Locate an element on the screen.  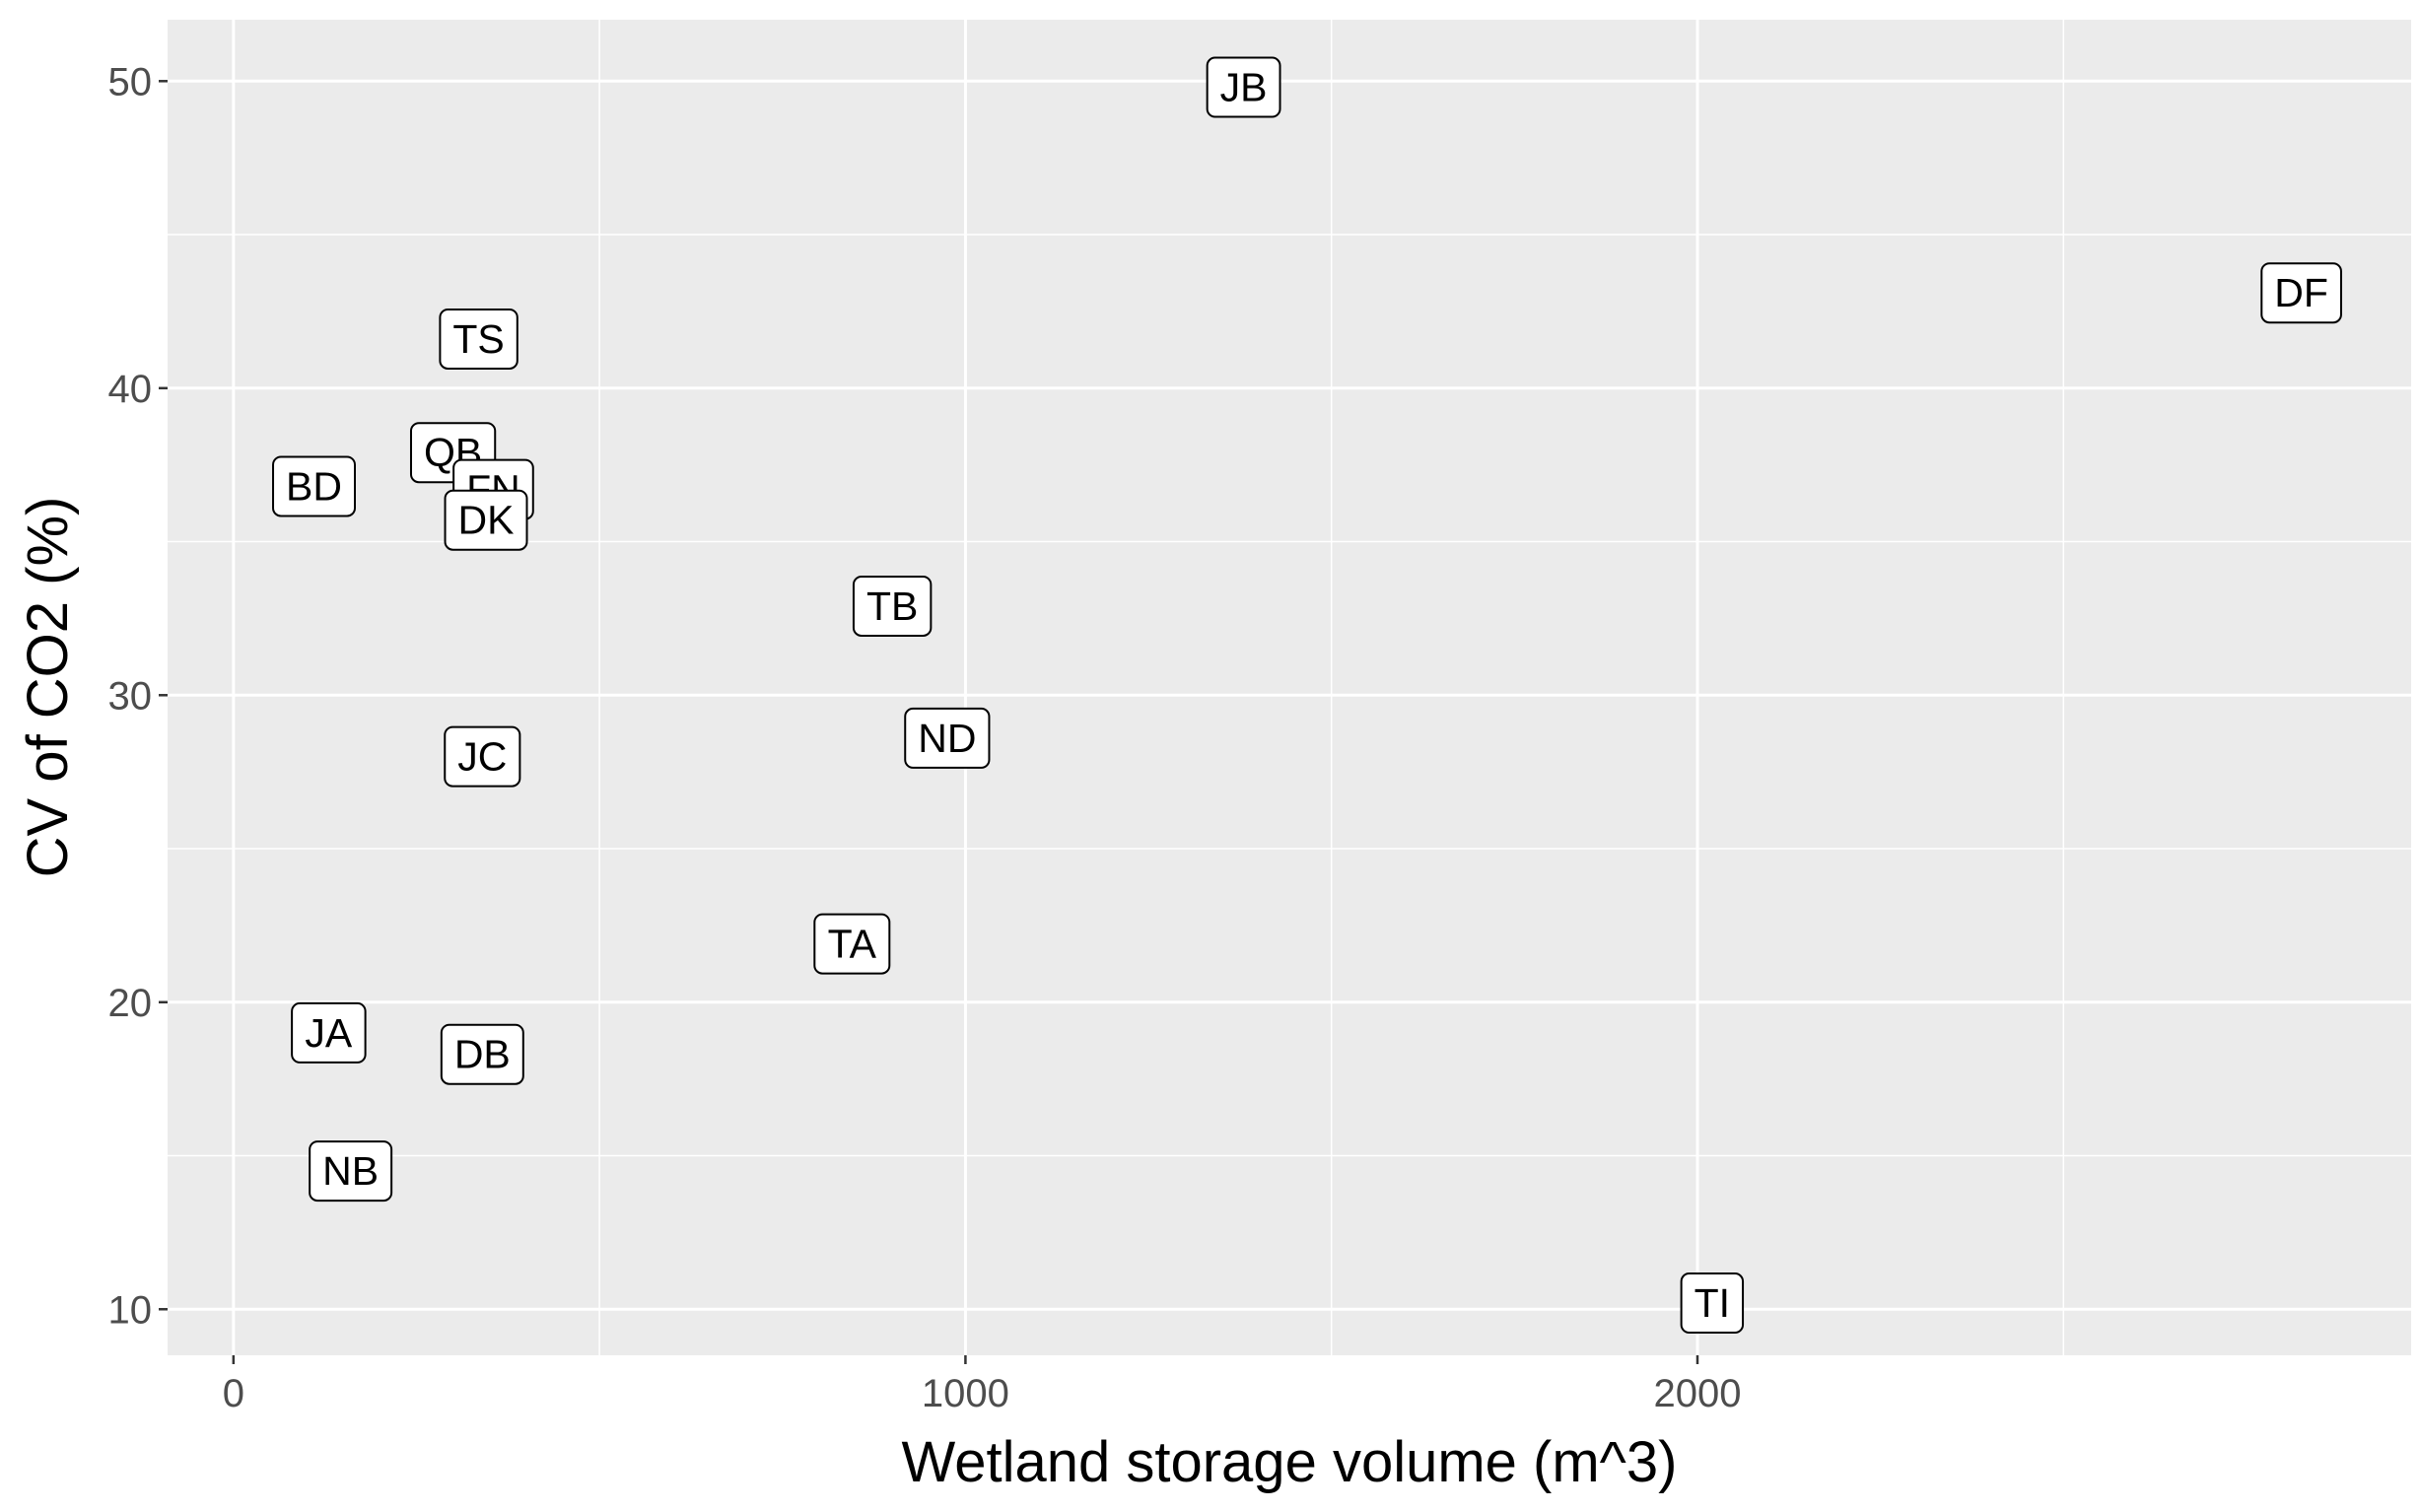
point-label-ts: TS is located at coordinates (479, 339).